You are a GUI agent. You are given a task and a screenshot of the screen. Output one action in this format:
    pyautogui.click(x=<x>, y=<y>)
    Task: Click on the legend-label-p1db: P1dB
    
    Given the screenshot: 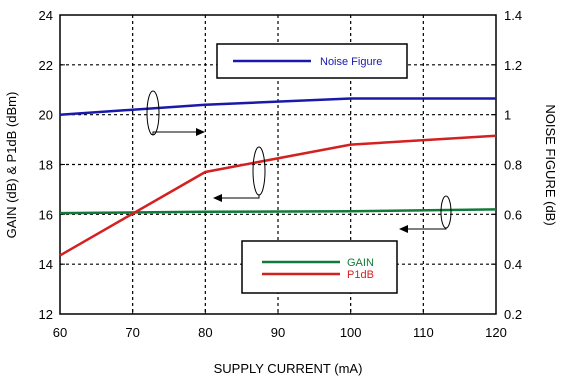 What is the action you would take?
    pyautogui.click(x=360, y=275)
    